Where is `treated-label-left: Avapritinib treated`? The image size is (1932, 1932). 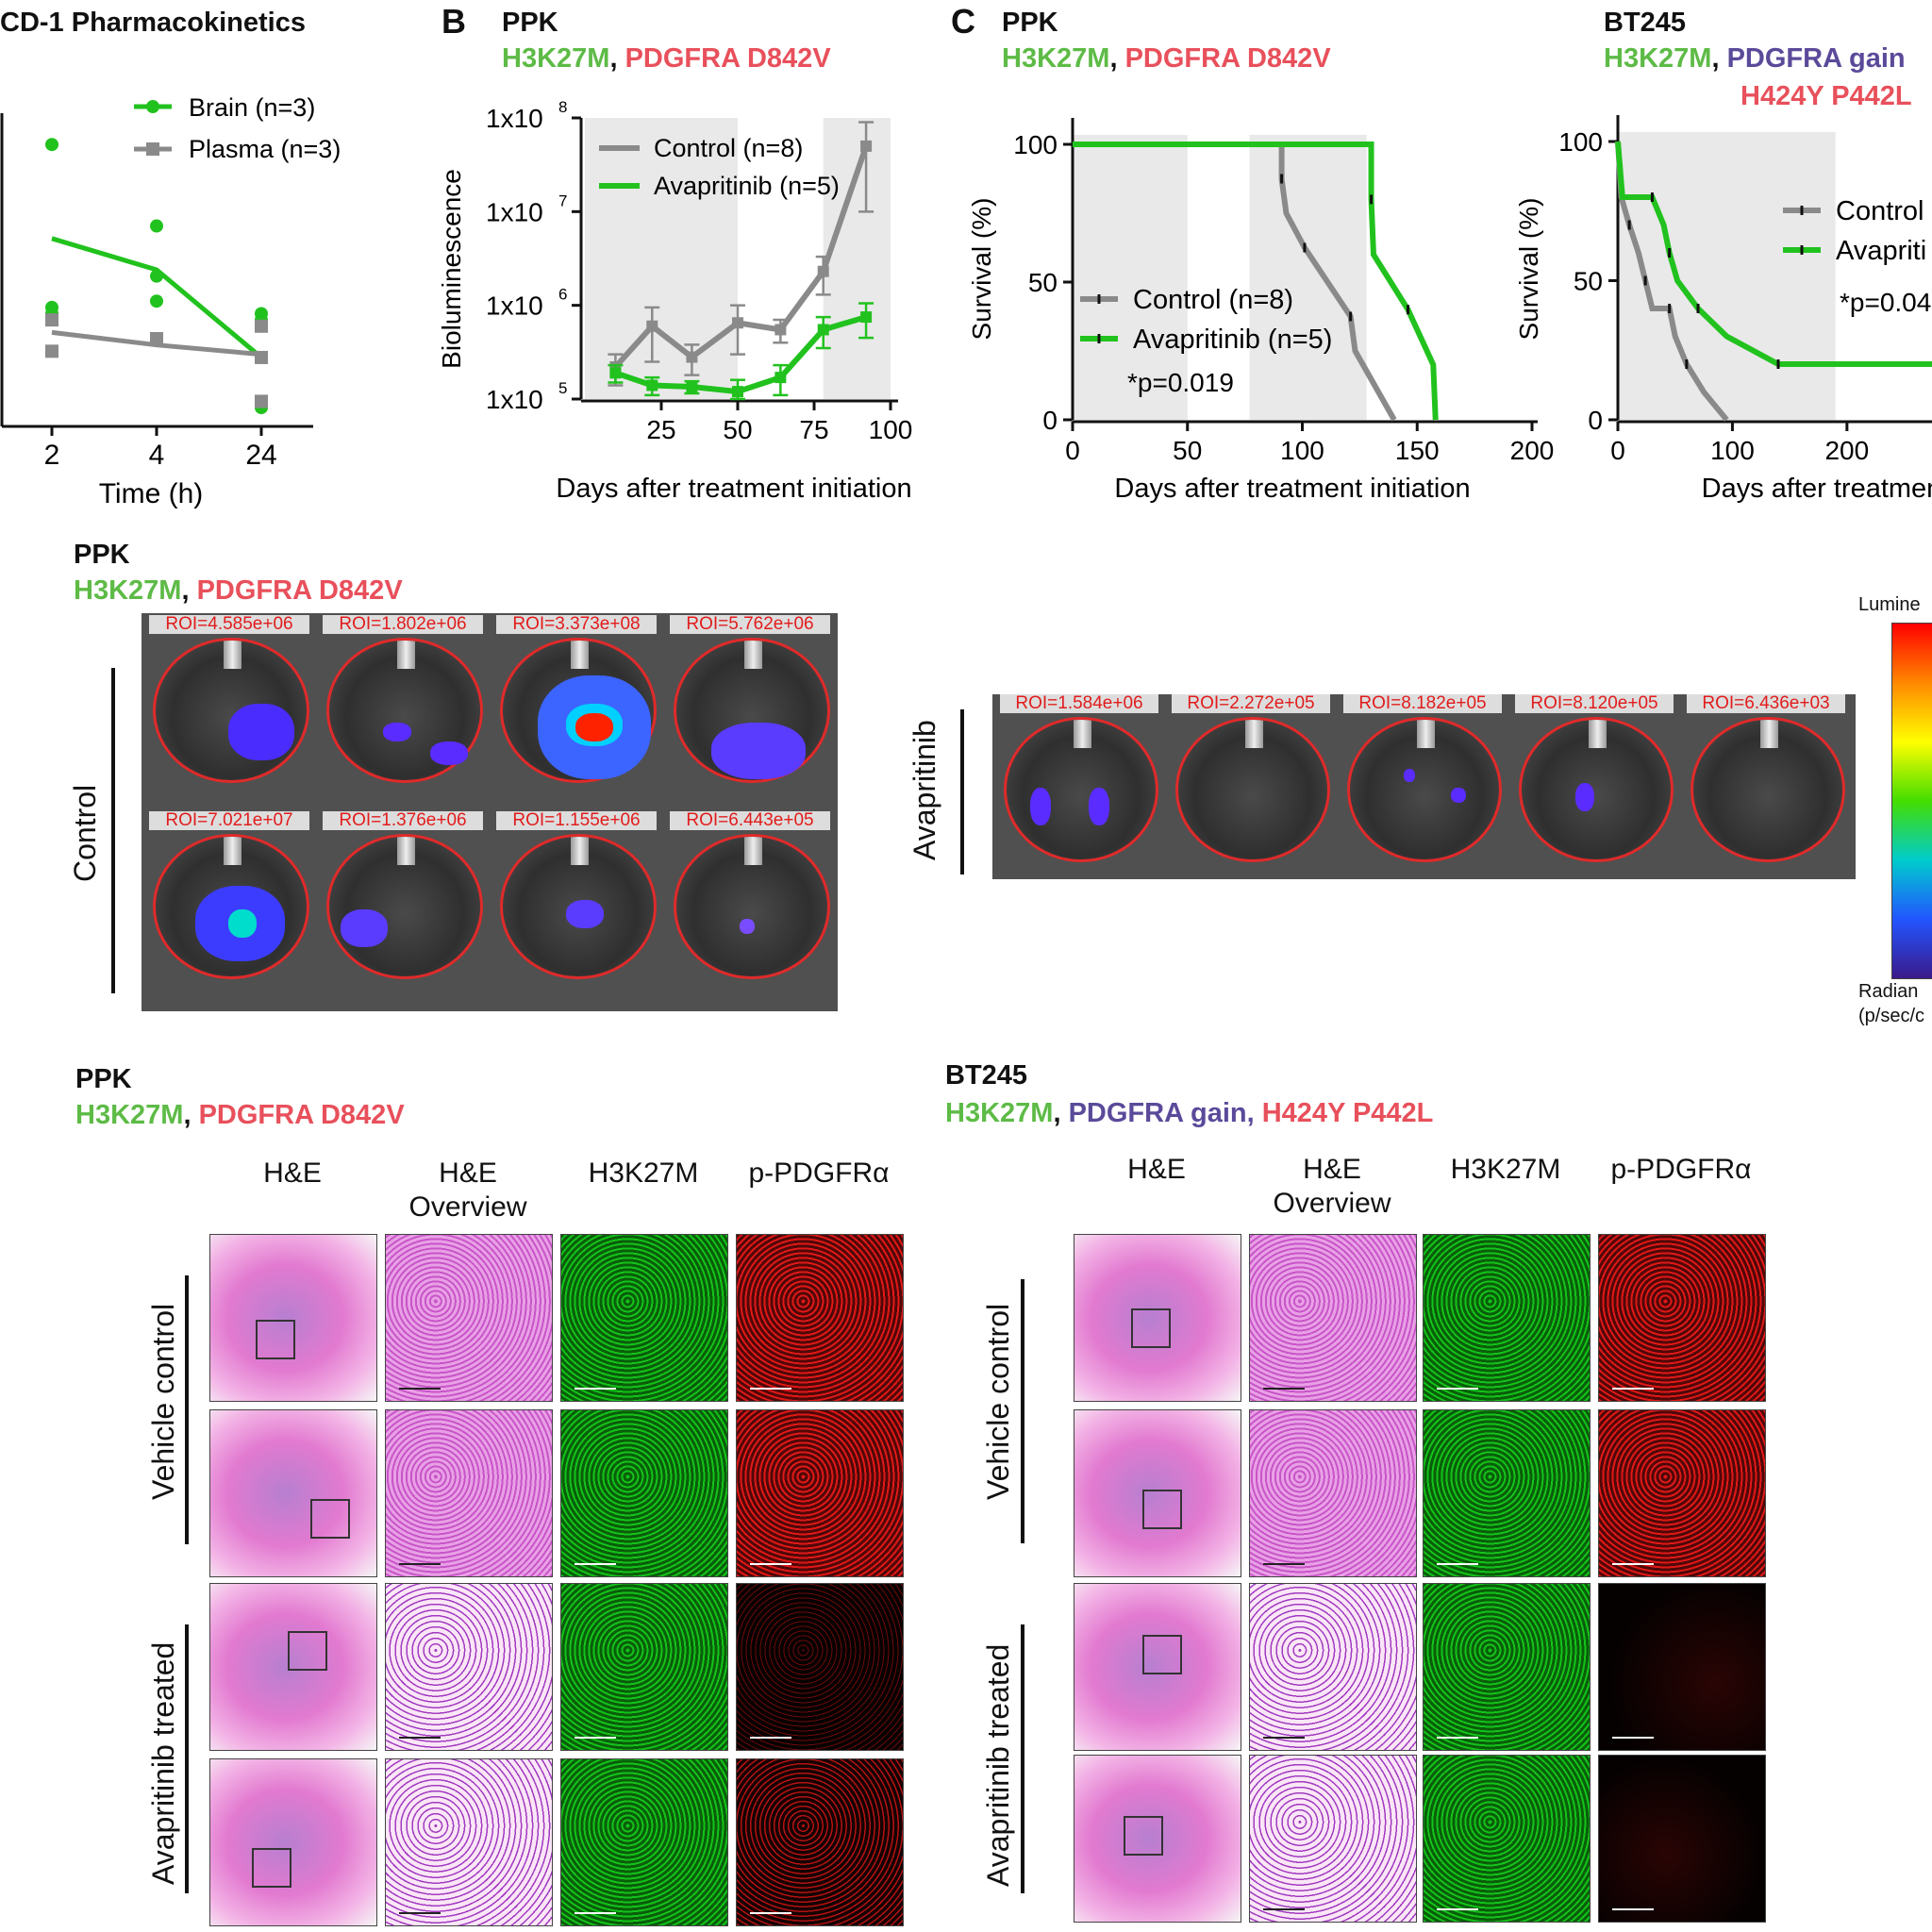 treated-label-left: Avapritinib treated is located at coordinates (163, 1763).